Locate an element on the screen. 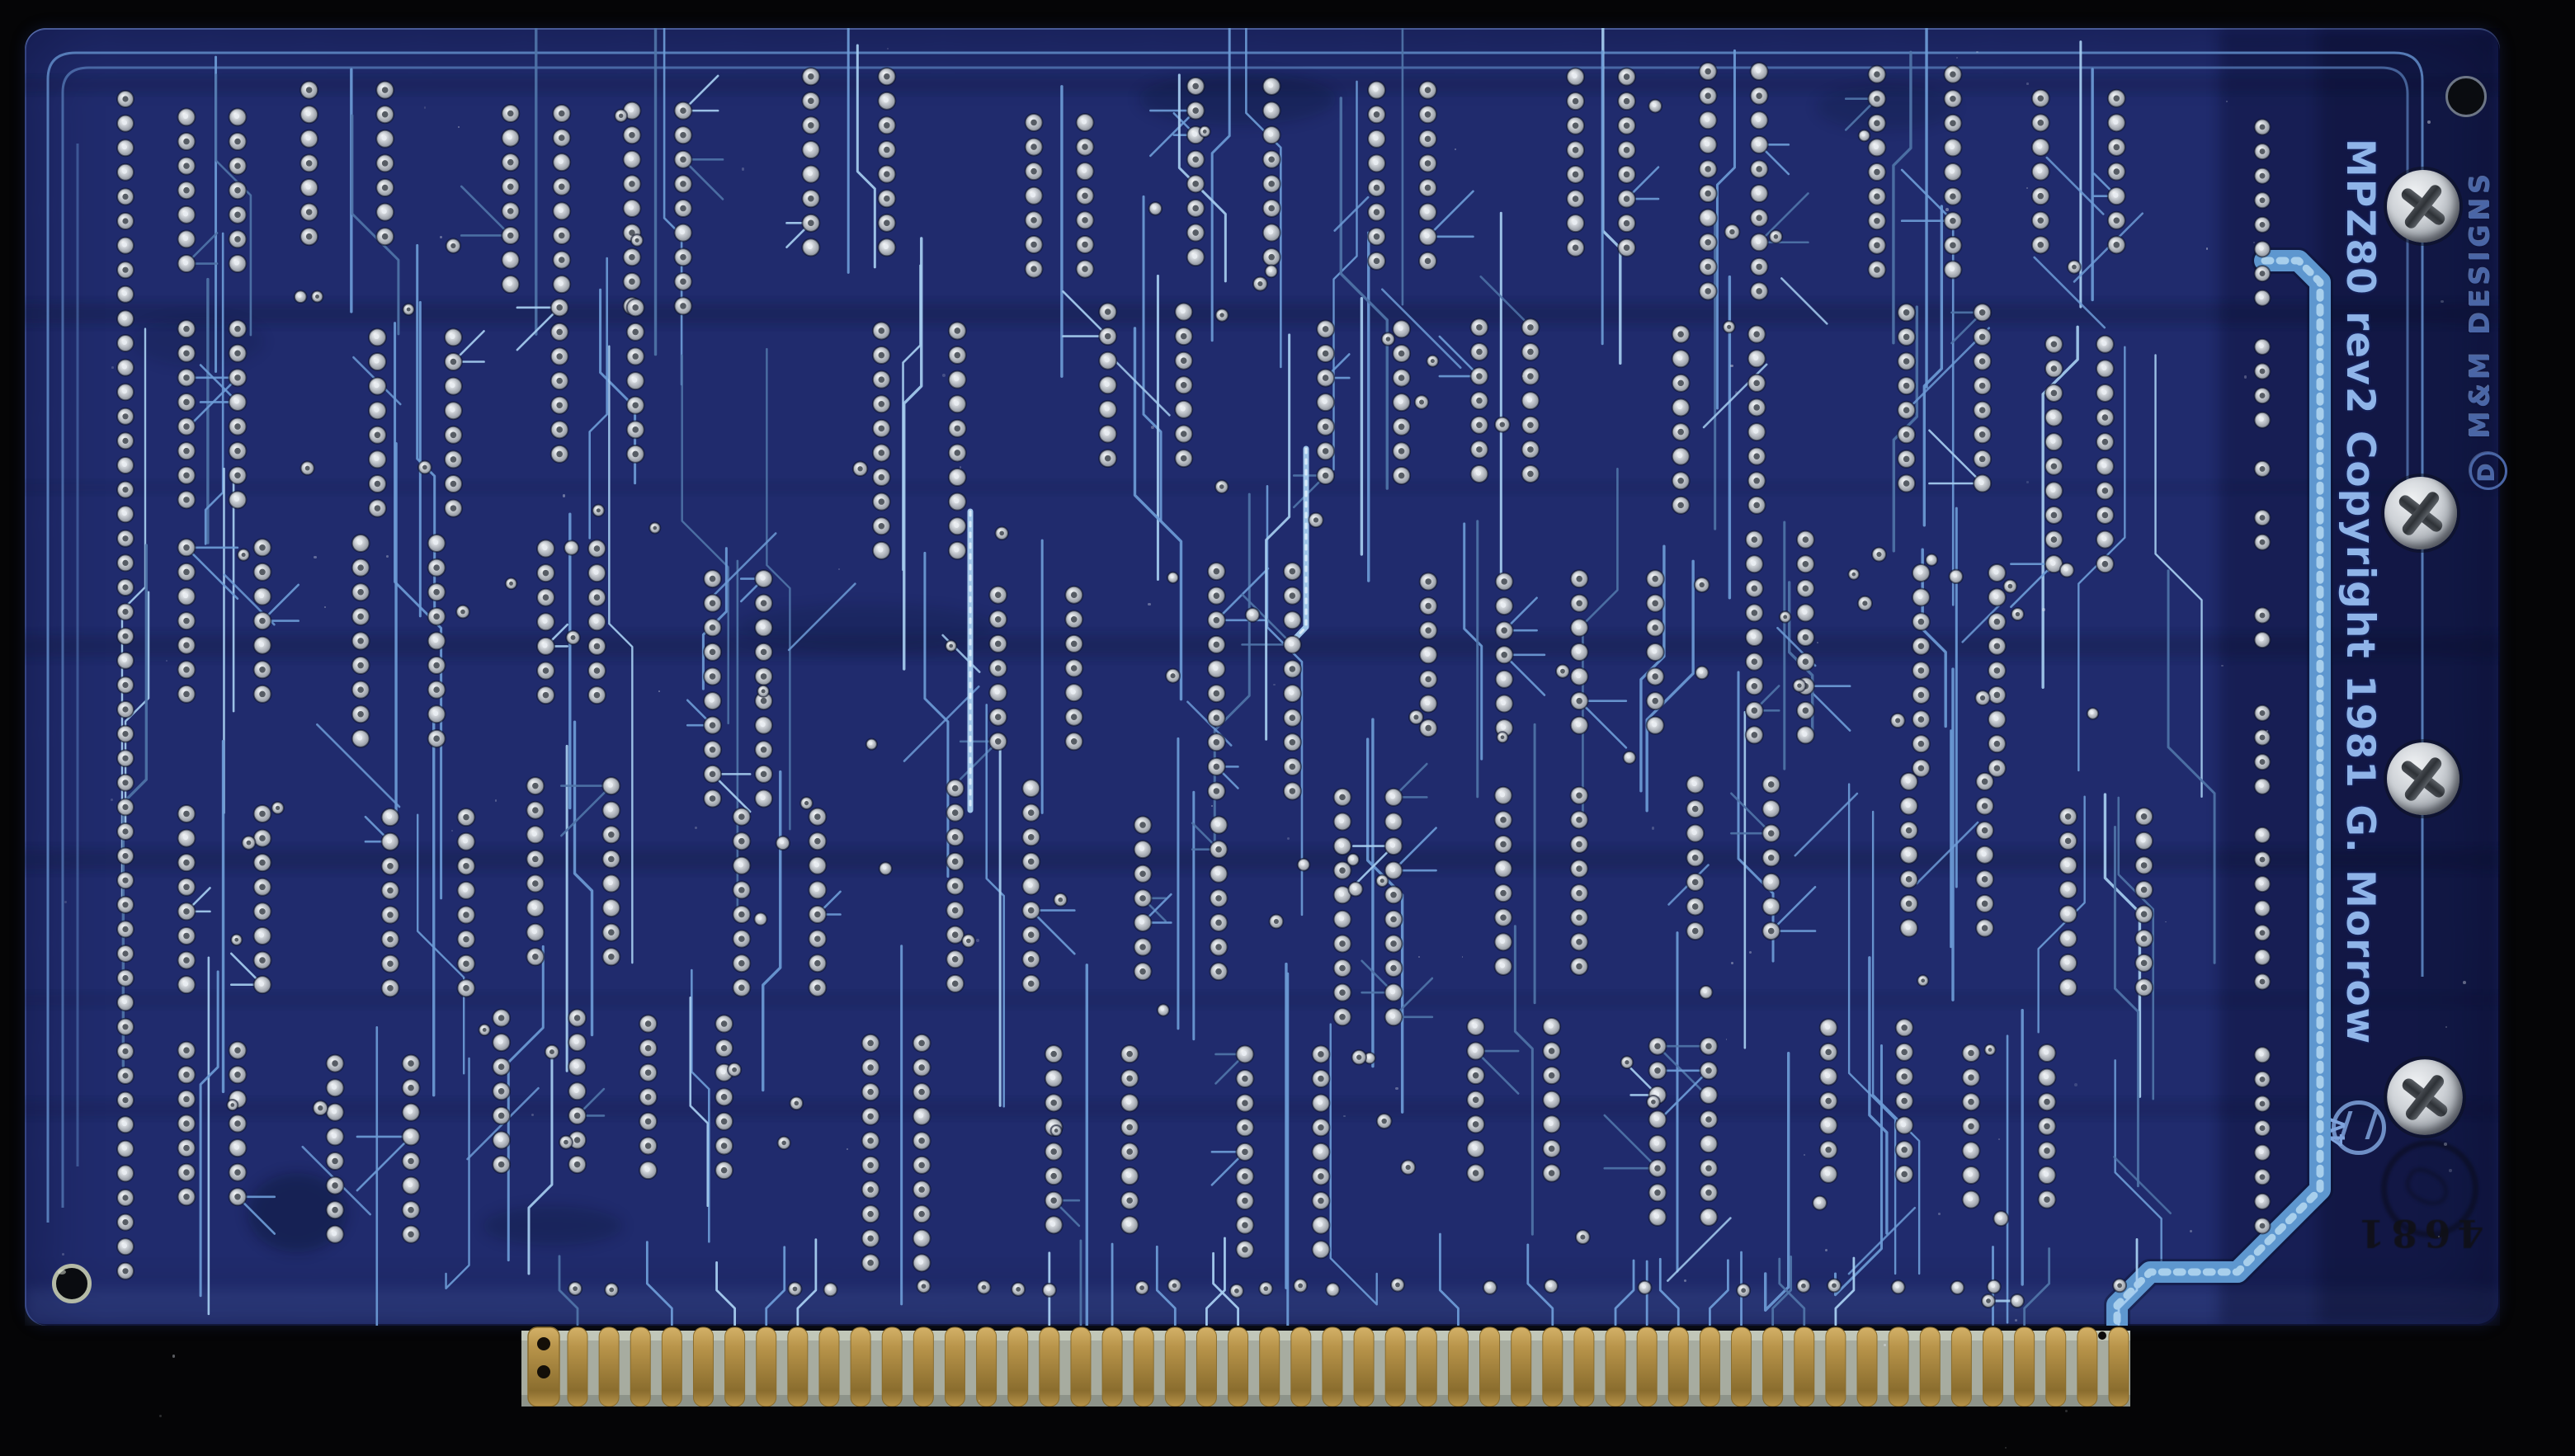  ink-stamp-number: 4681 is located at coordinates (2418, 1233).